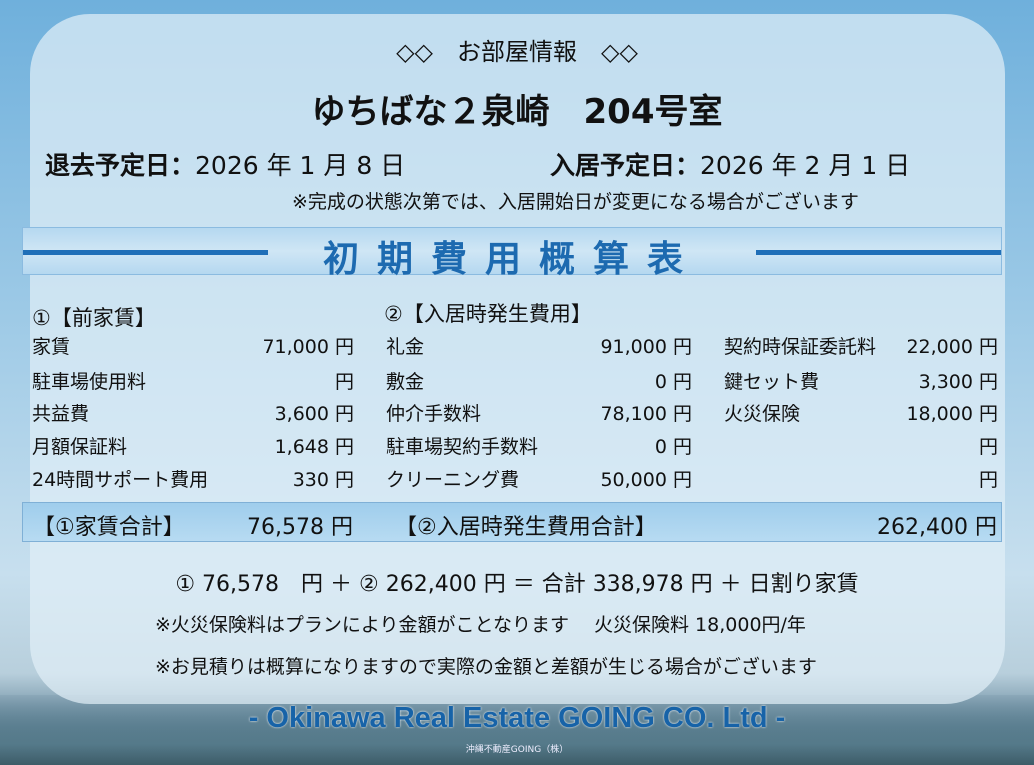  What do you see at coordinates (80, 447) in the screenshot?
I see `cost-label: 月額保証料` at bounding box center [80, 447].